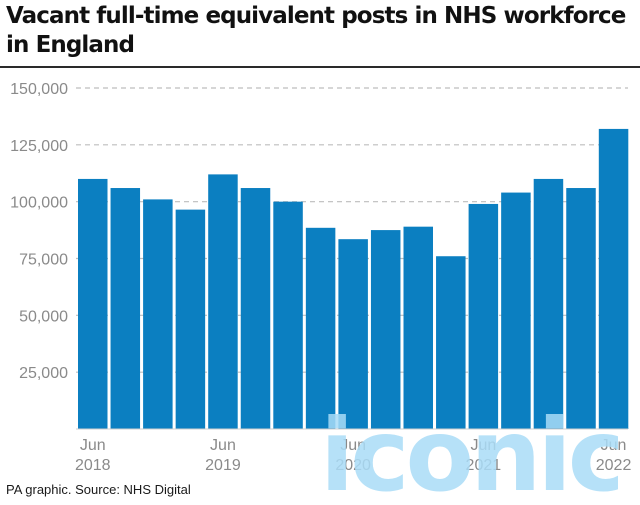 This screenshot has width=640, height=505. What do you see at coordinates (39, 203) in the screenshot?
I see `y-tick-label: 100,000` at bounding box center [39, 203].